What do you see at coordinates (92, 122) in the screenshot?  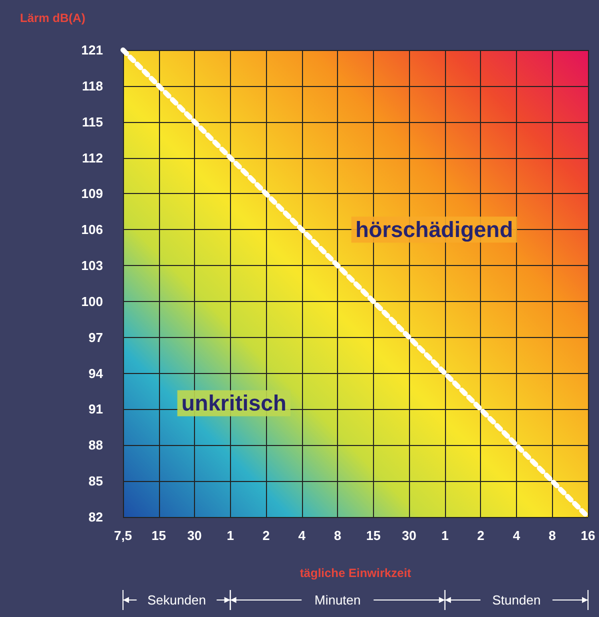 I see `y-tick-label: 115` at bounding box center [92, 122].